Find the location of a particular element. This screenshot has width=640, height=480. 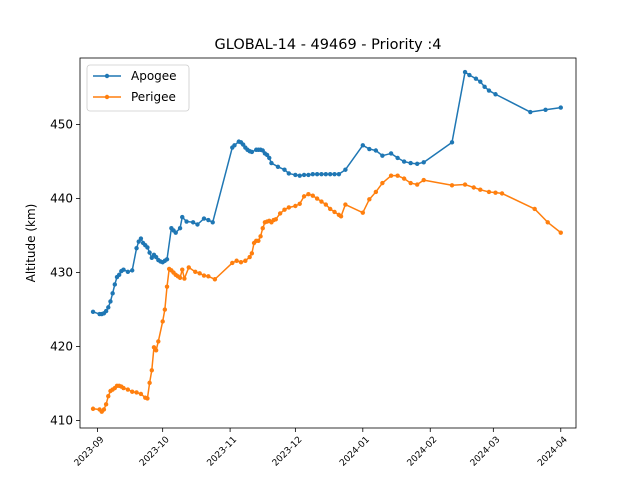

y-tick-label: 450 is located at coordinates (61, 125).